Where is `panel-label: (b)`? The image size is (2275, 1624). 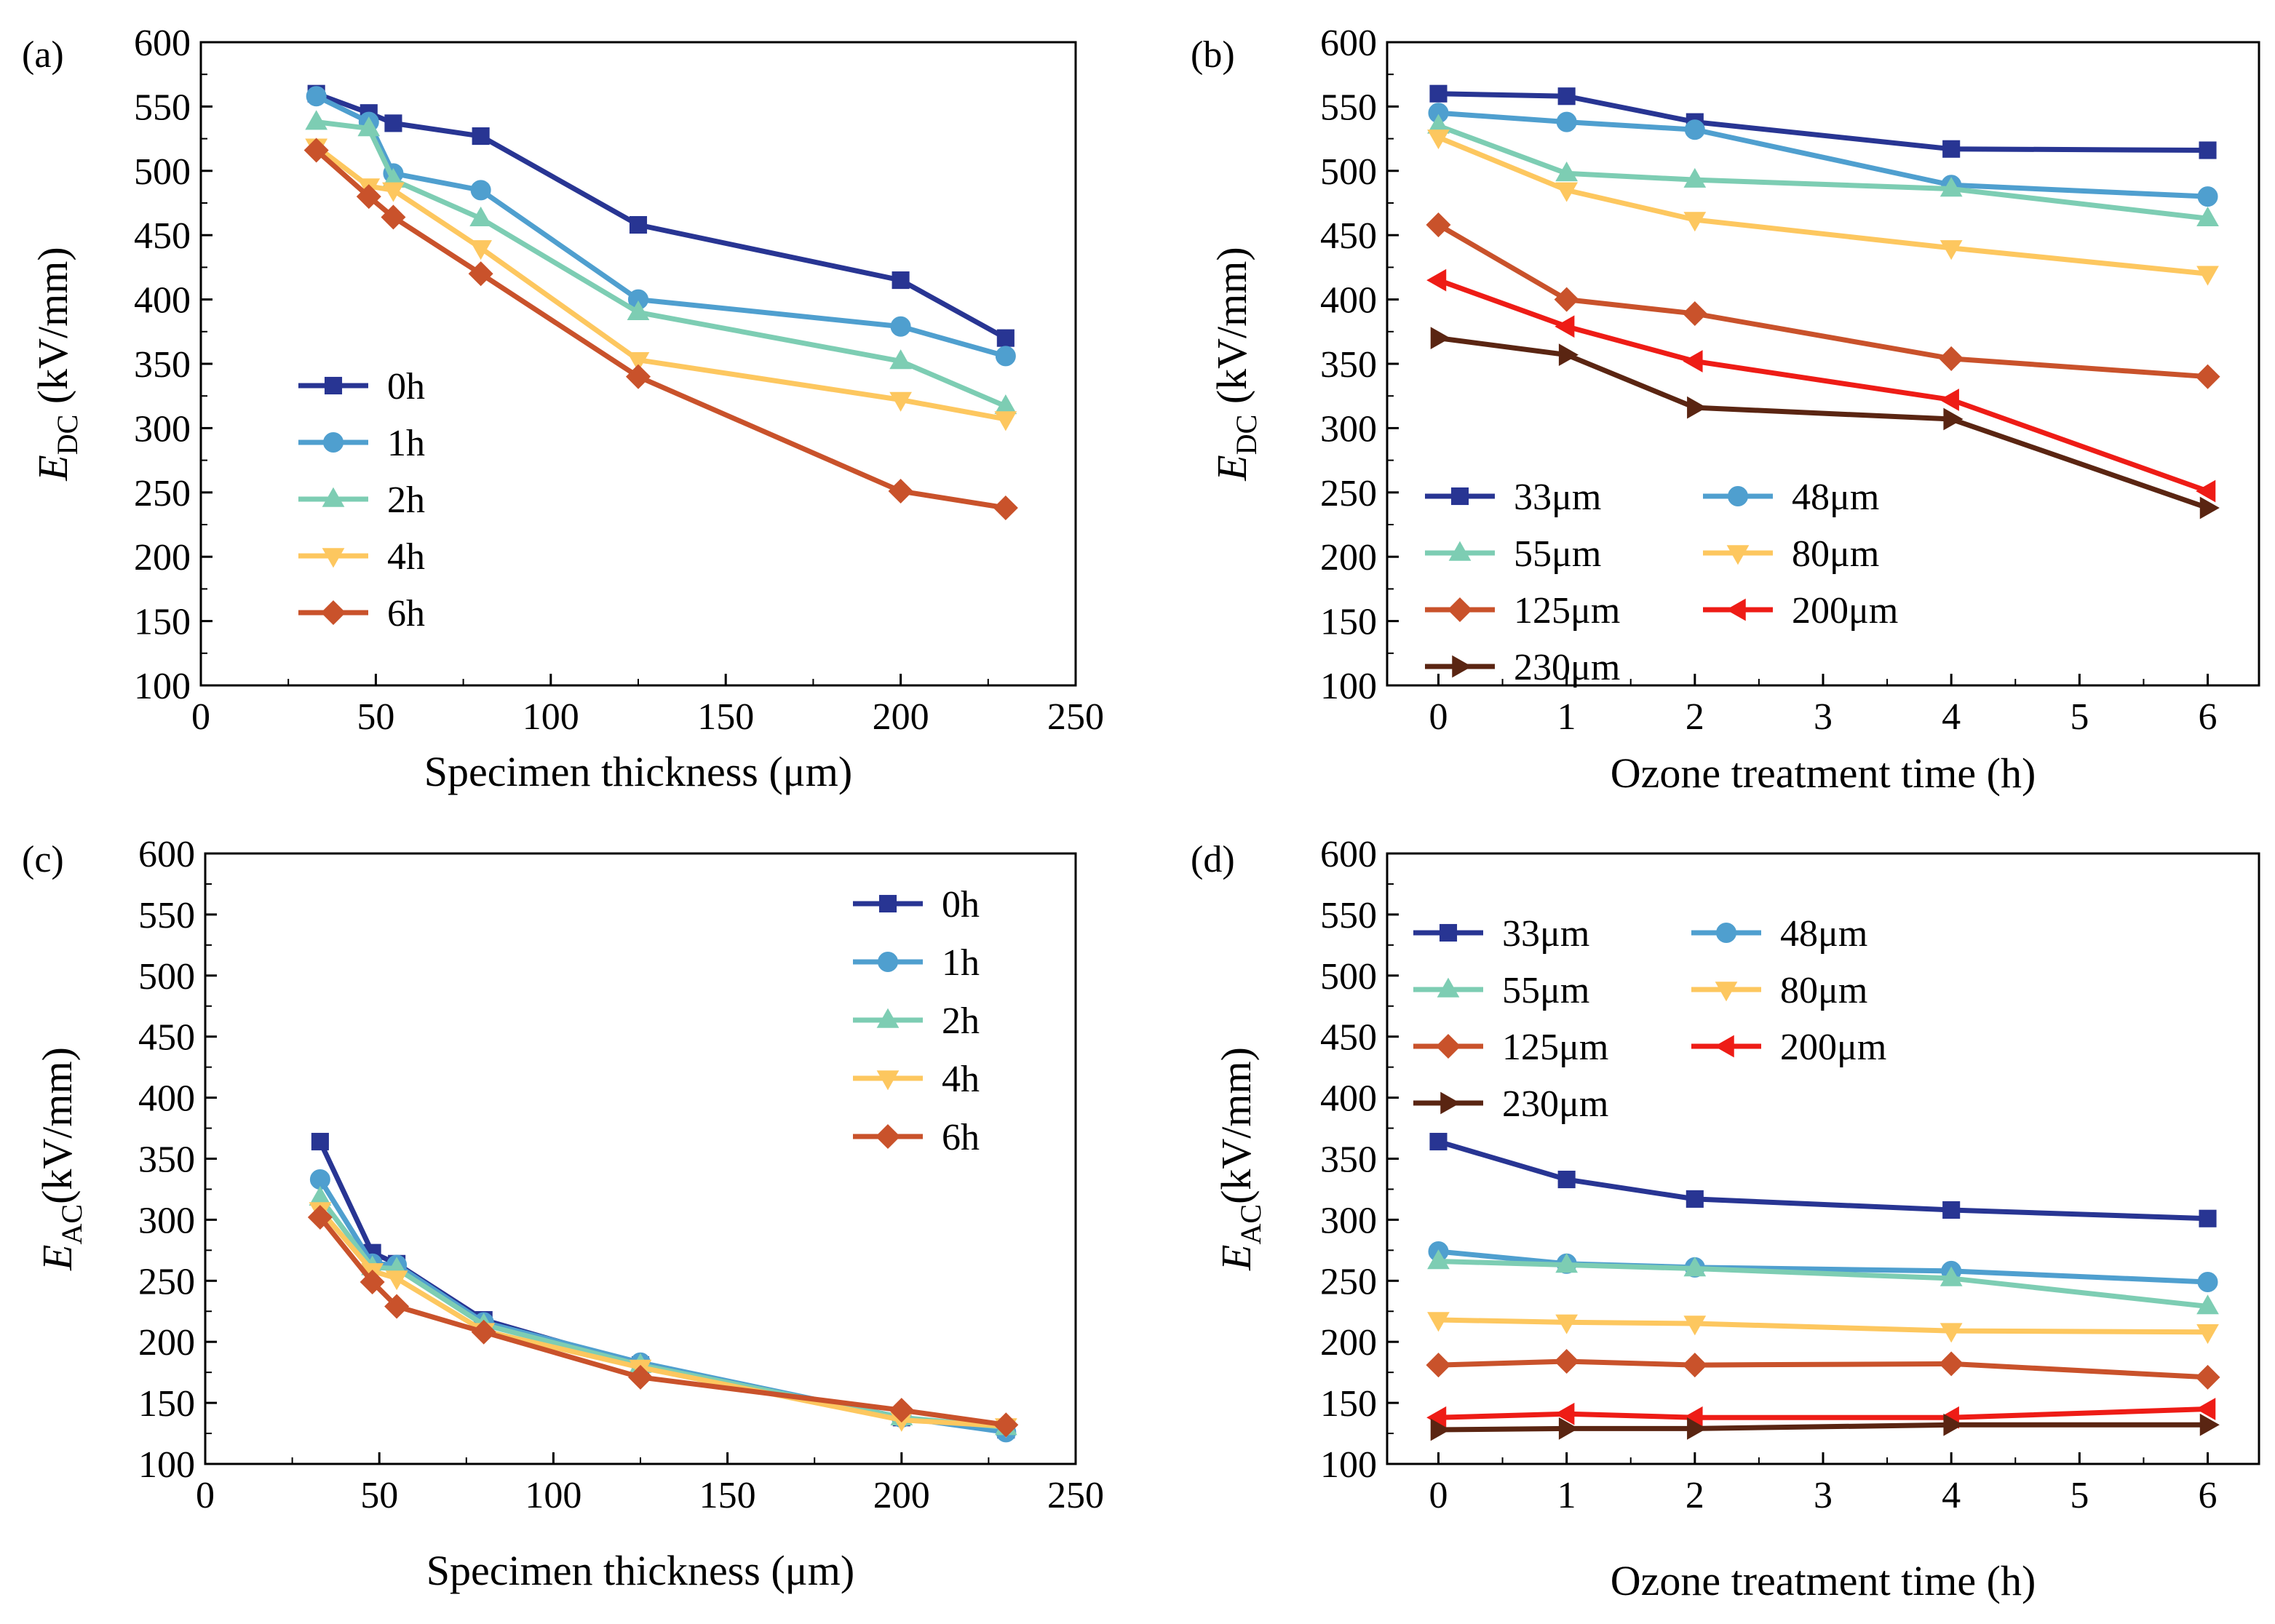
panel-label: (b) is located at coordinates (1213, 55).